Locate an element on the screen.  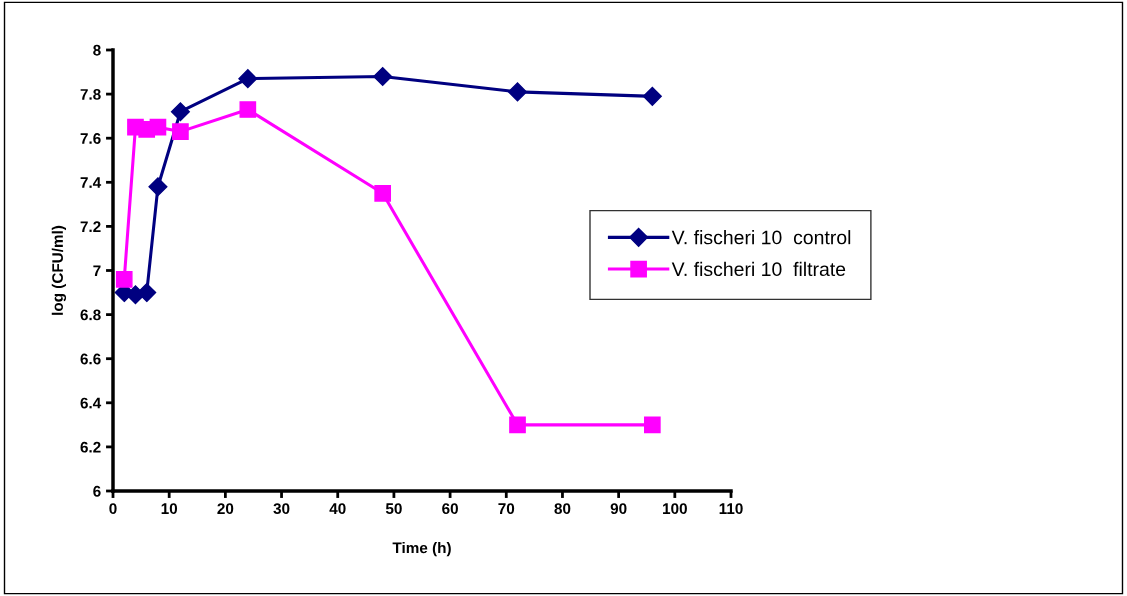
y-tick-label: 7 is located at coordinates (97, 271).